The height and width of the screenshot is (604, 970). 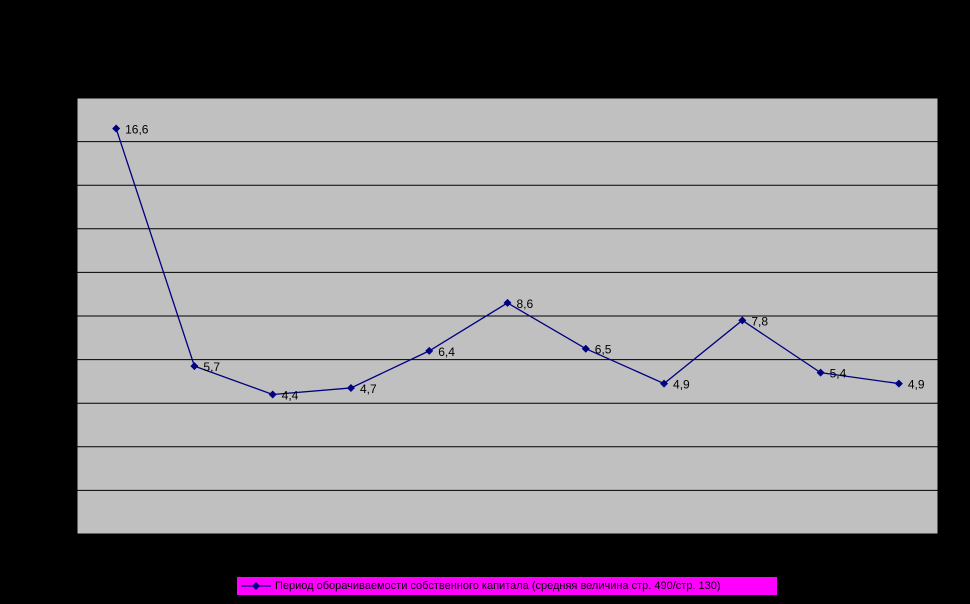 What do you see at coordinates (838, 374) in the screenshot?
I see `data-label: 5,4` at bounding box center [838, 374].